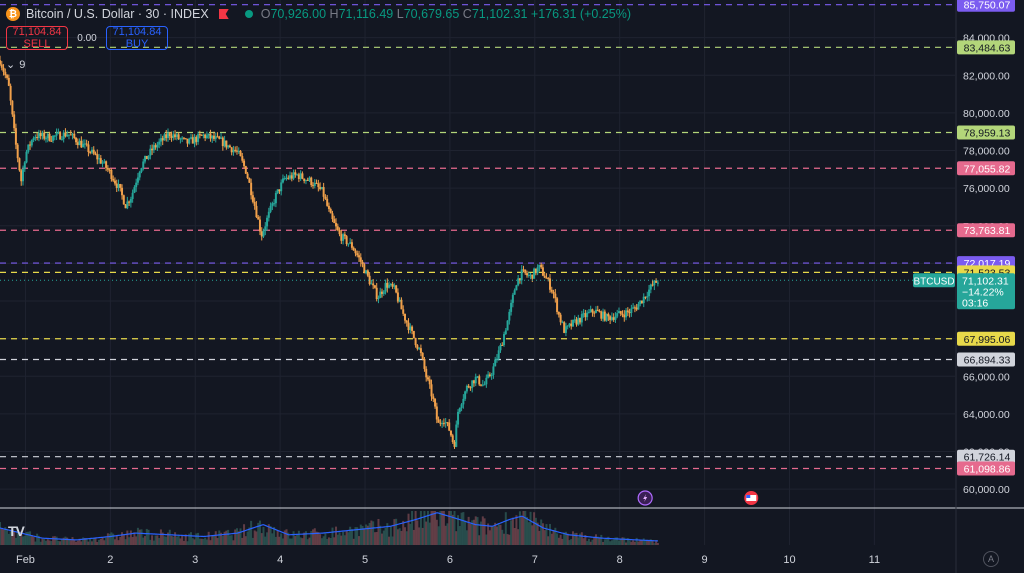 Image resolution: width=1024 pixels, height=573 pixels. Describe the element at coordinates (117, 14) in the screenshot. I see `symbol-title: Bitcoin / U.S. Dollar · 30 · INDEX` at that location.